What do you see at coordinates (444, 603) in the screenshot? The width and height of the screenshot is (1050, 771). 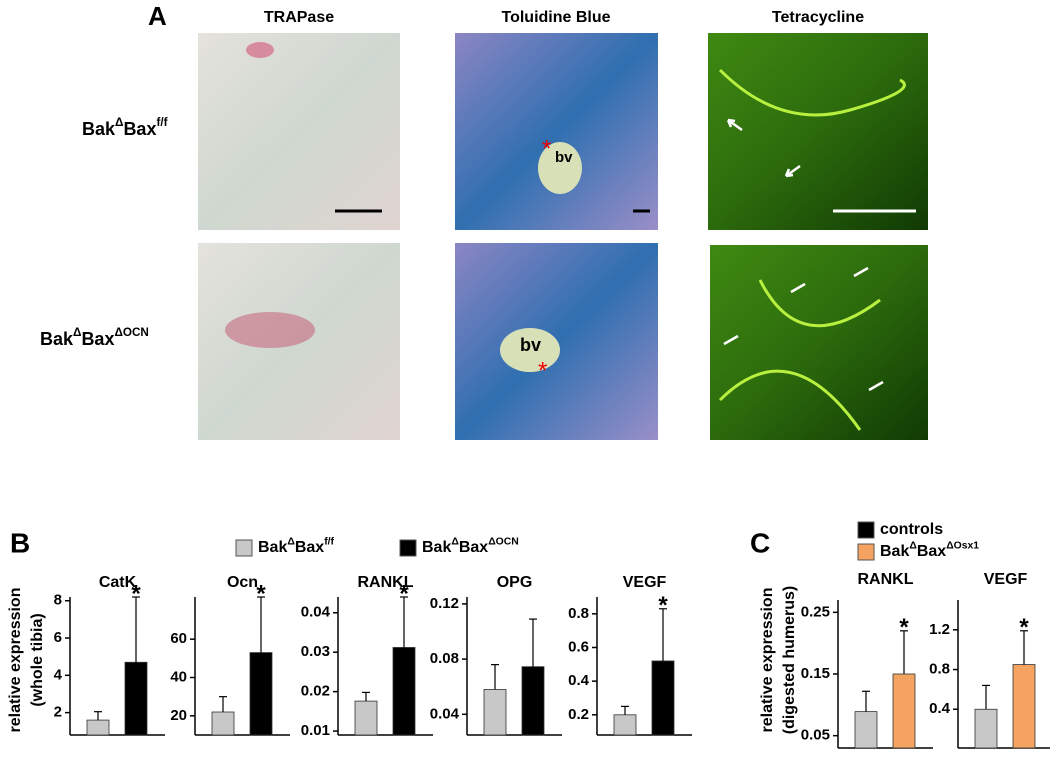 I see `y-tick-label: 0.12` at bounding box center [444, 603].